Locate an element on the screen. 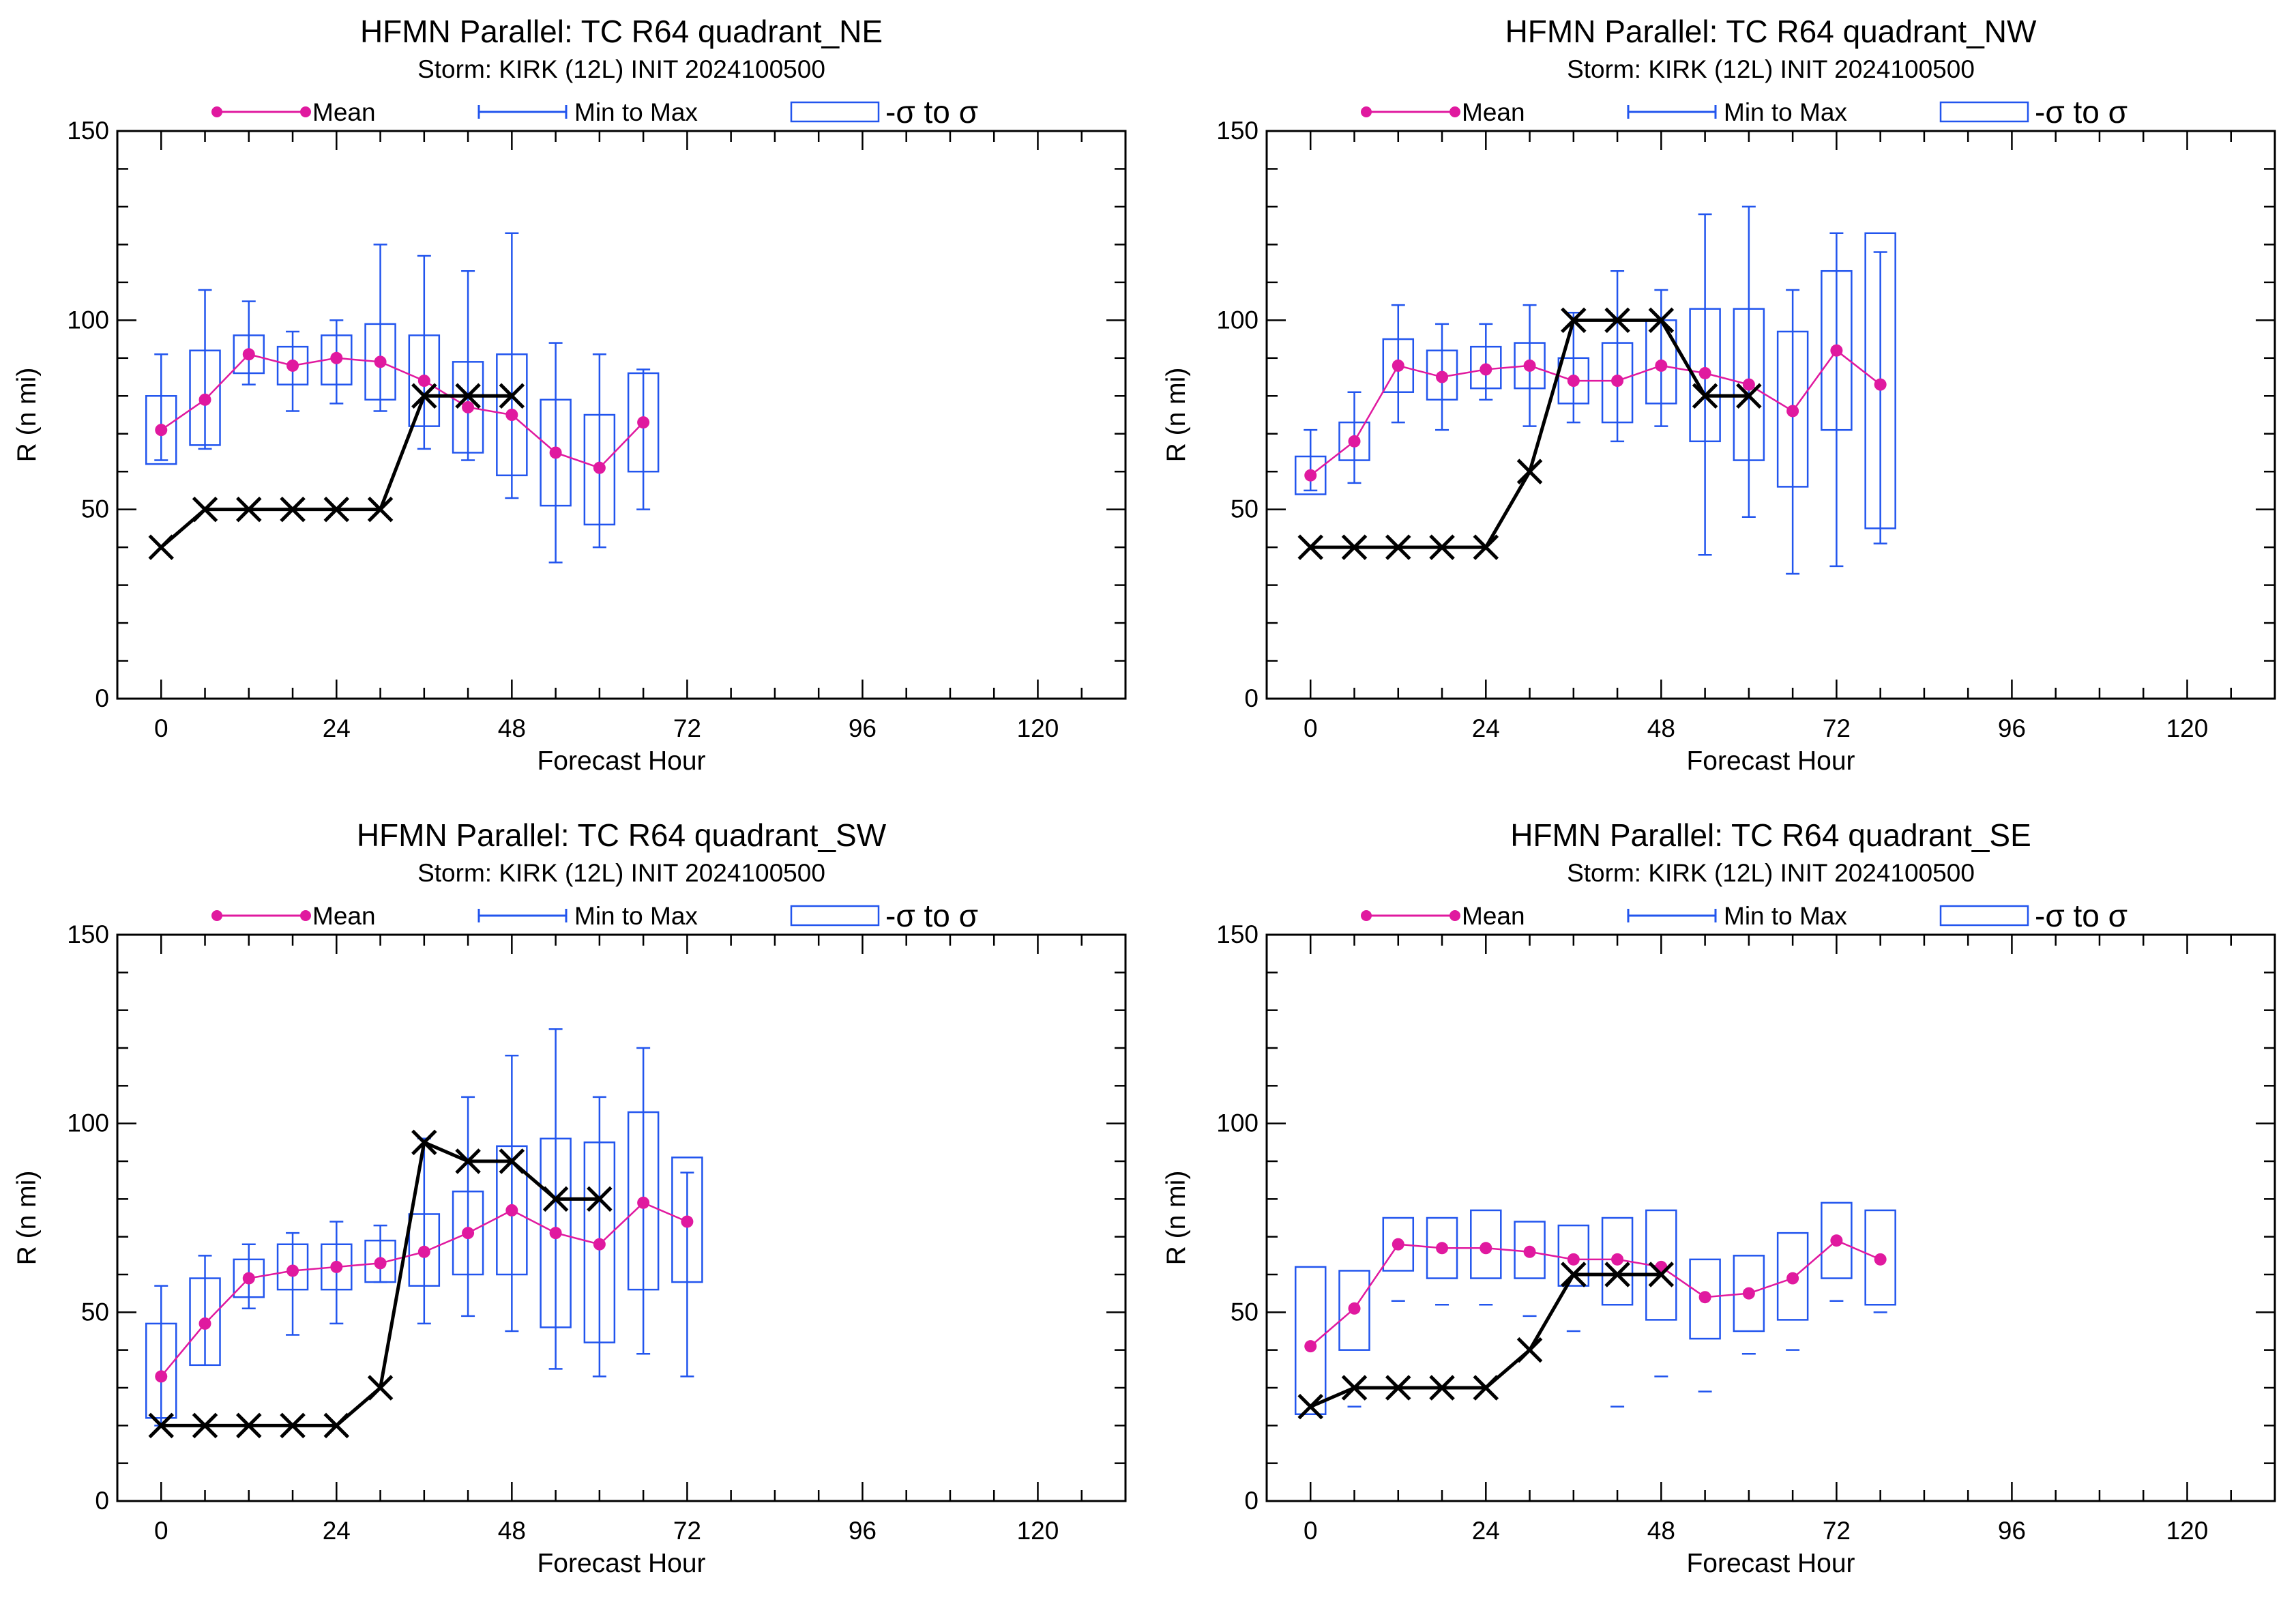 This screenshot has width=2296, height=1602. chart-subtitle: Storm: KIRK (12L) INIT 2024100500 is located at coordinates (1771, 873).